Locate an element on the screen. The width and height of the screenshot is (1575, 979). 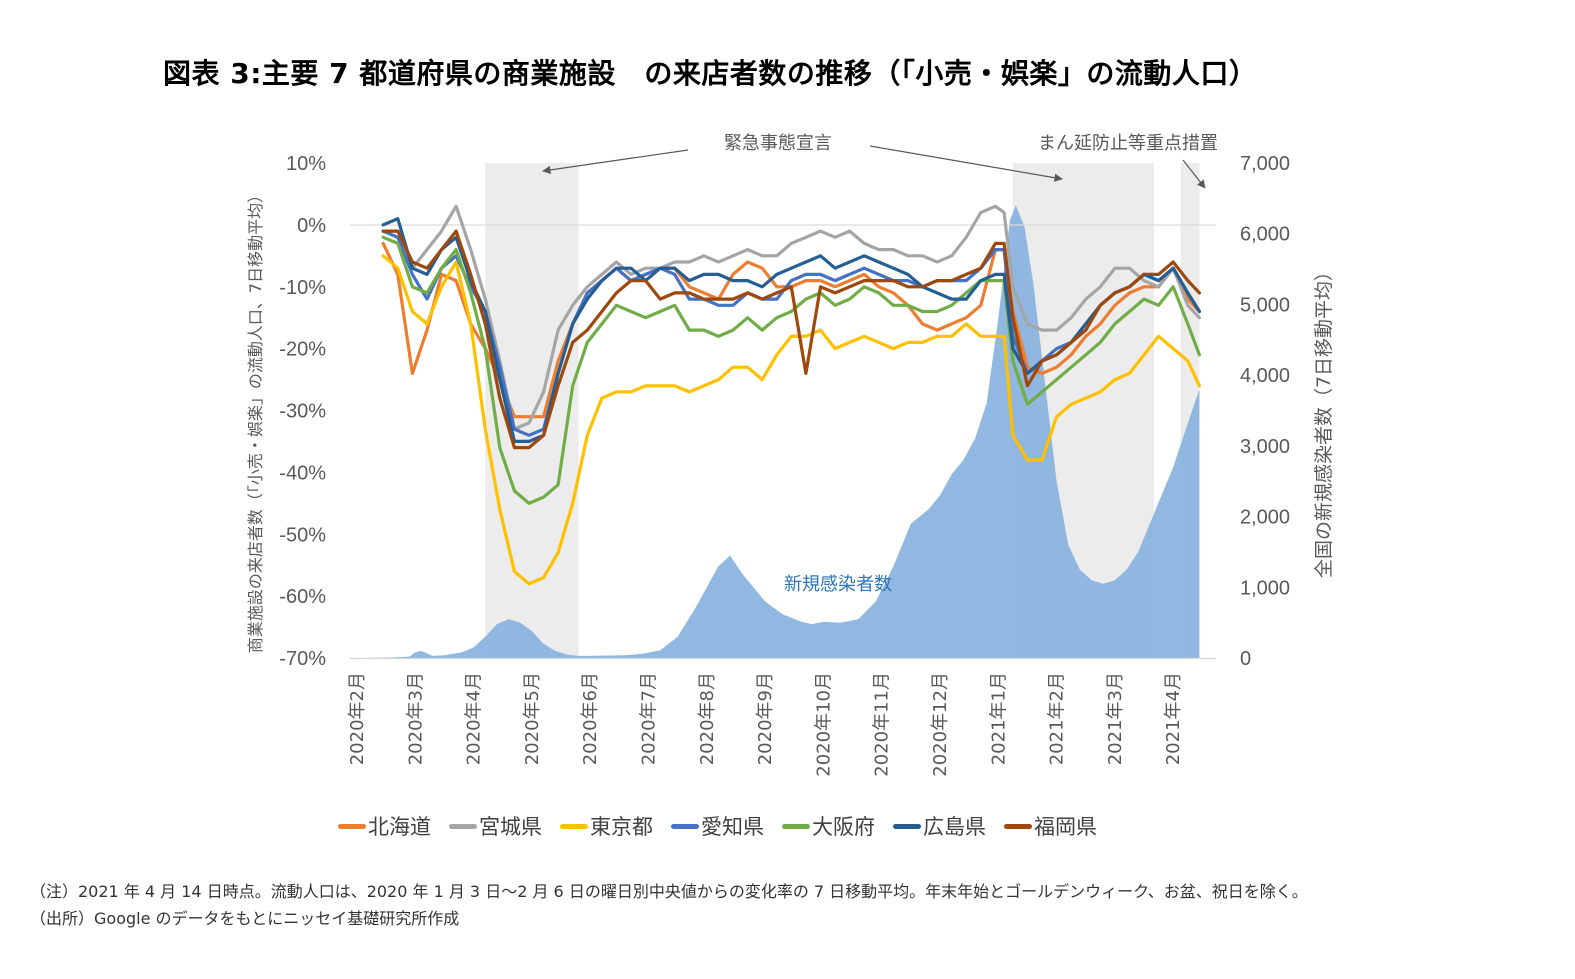
legend-swatch-miyagi is located at coordinates (463, 826).